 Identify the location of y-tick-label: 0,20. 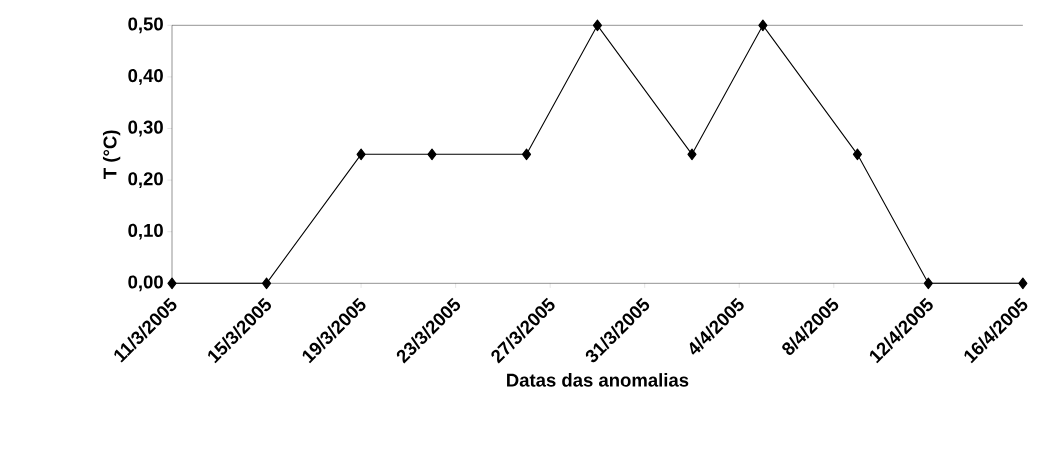
(145, 180).